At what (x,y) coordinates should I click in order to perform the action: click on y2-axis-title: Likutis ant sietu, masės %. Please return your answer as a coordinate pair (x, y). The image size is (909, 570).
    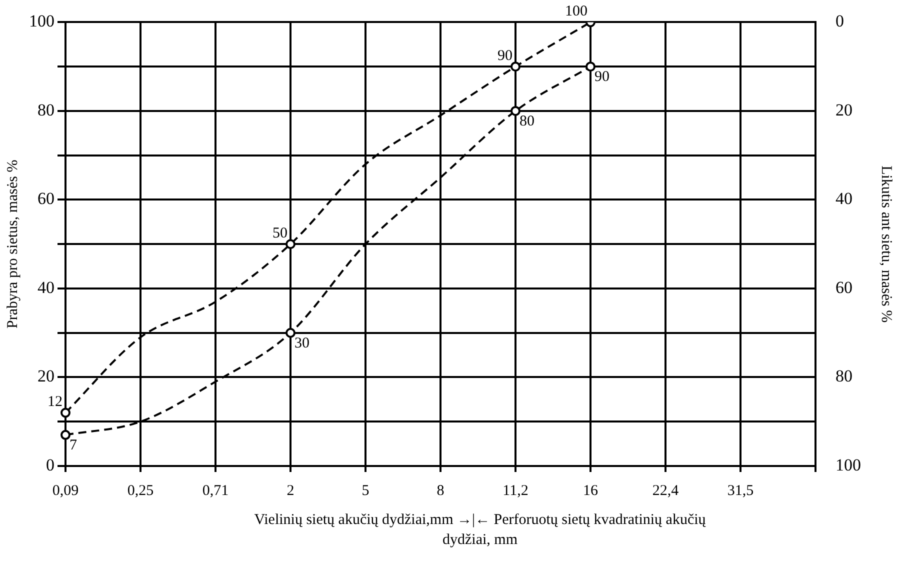
    Looking at the image, I should click on (886, 244).